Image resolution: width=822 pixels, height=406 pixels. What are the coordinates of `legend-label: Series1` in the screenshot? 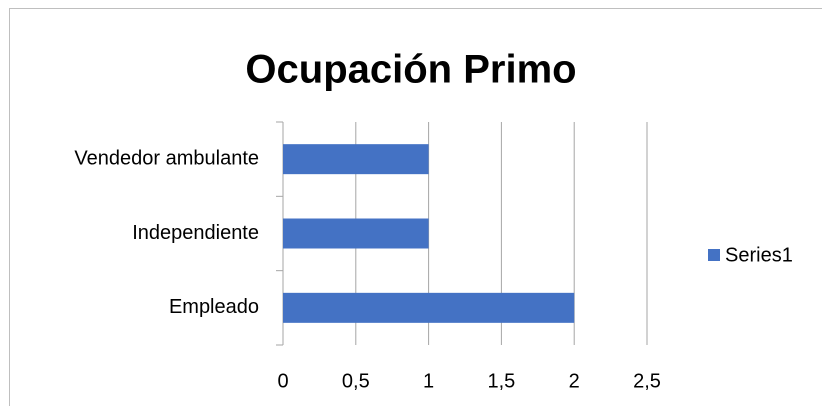 It's located at (759, 255).